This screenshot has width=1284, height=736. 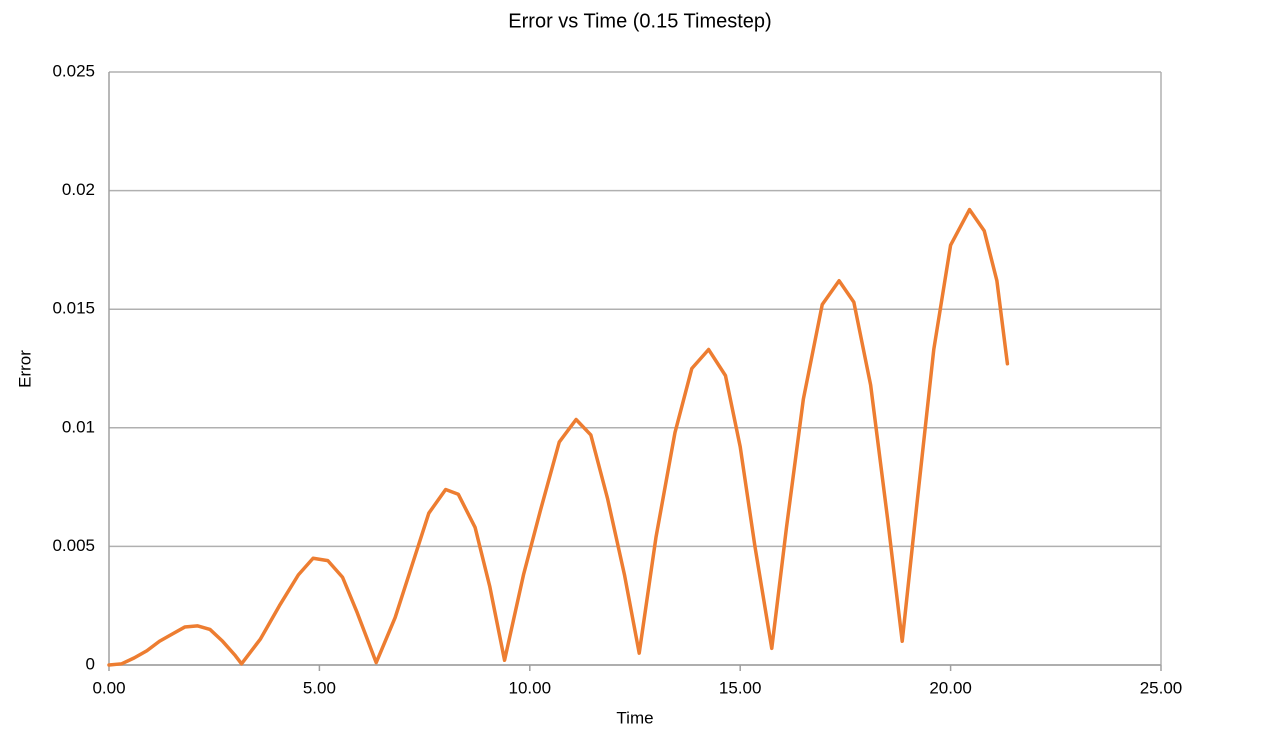 What do you see at coordinates (639, 21) in the screenshot?
I see `chart-title: Error vs Time (0.15 Timestep)` at bounding box center [639, 21].